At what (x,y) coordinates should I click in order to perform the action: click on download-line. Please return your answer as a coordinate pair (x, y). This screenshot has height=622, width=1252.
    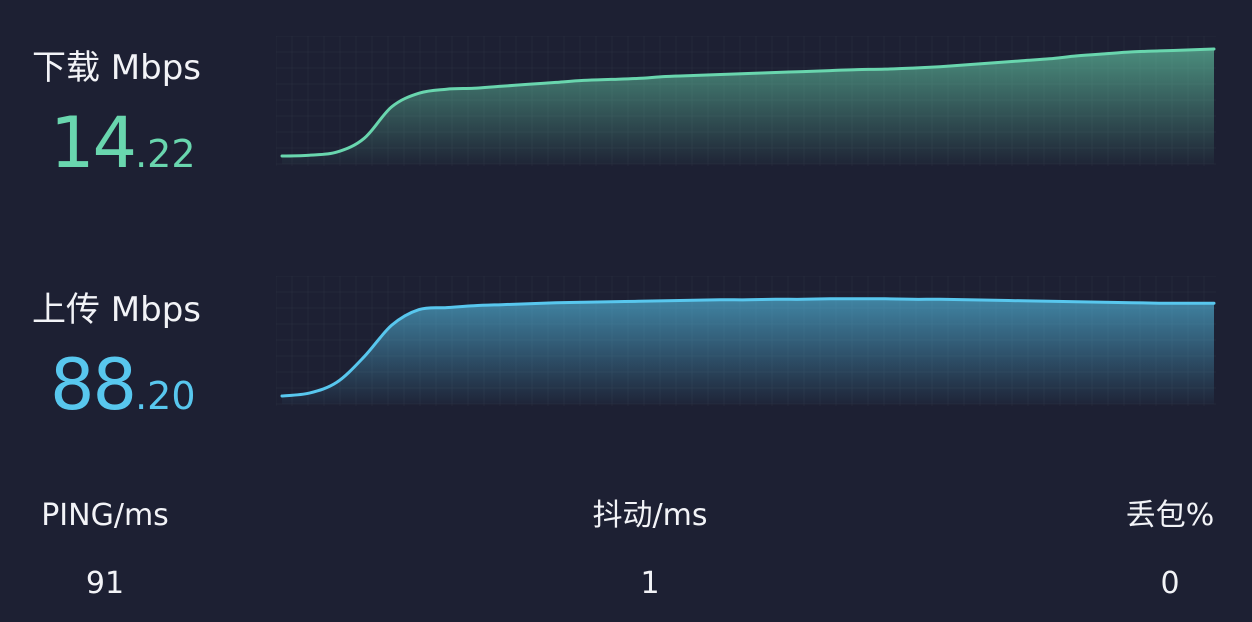
    Looking at the image, I should click on (748, 102).